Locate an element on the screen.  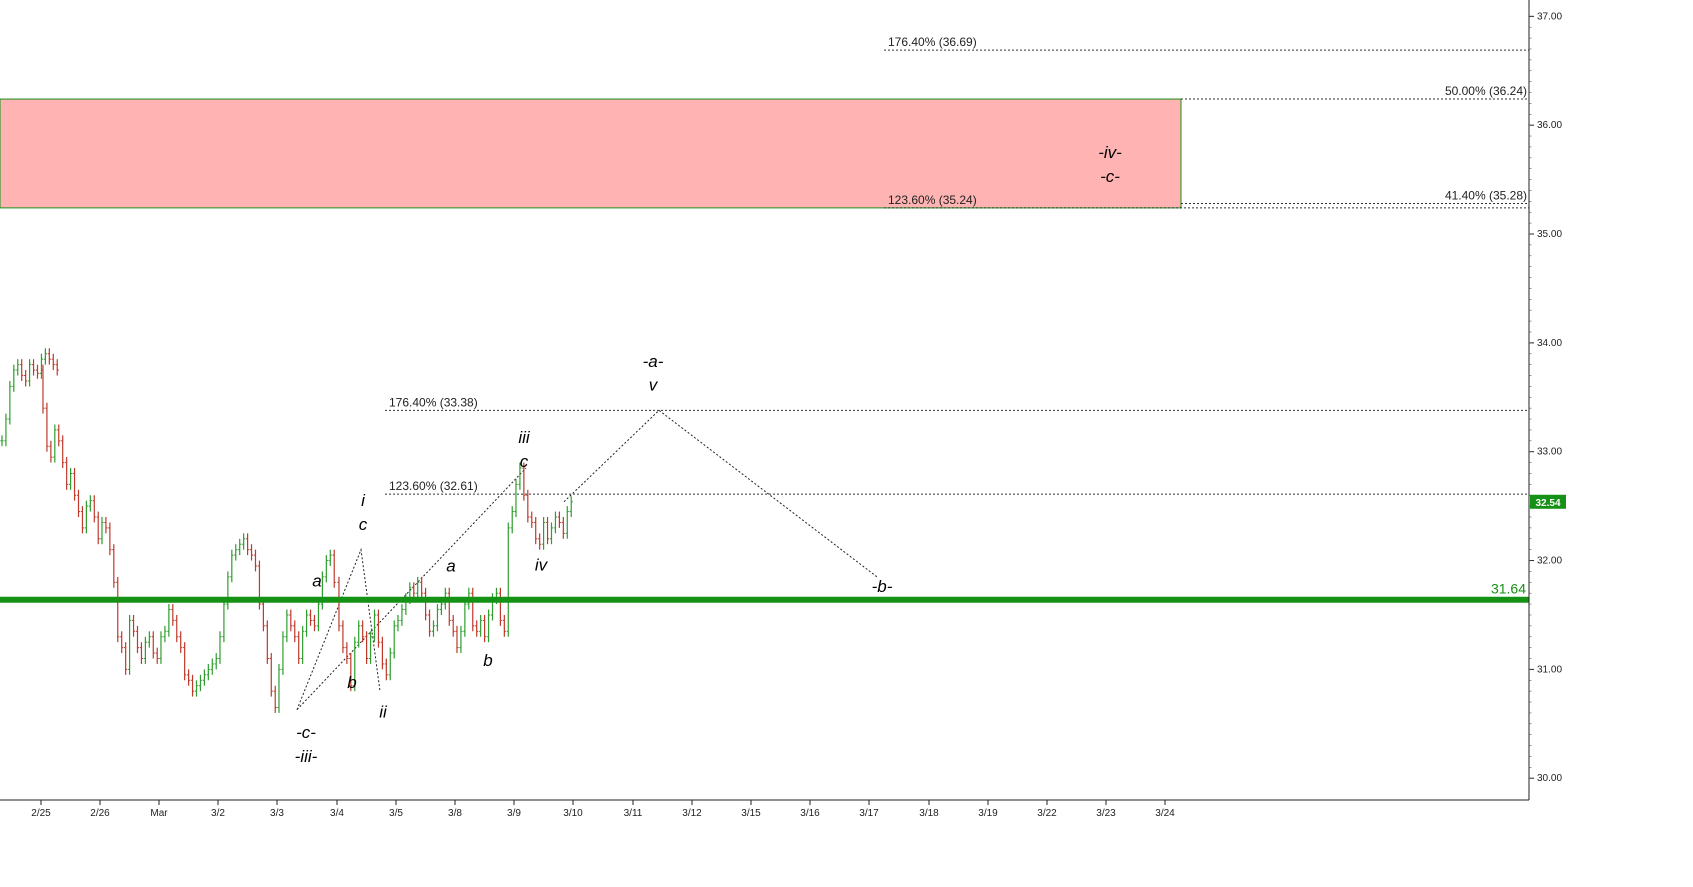
support-line-label: 31.64 is located at coordinates (1508, 589).